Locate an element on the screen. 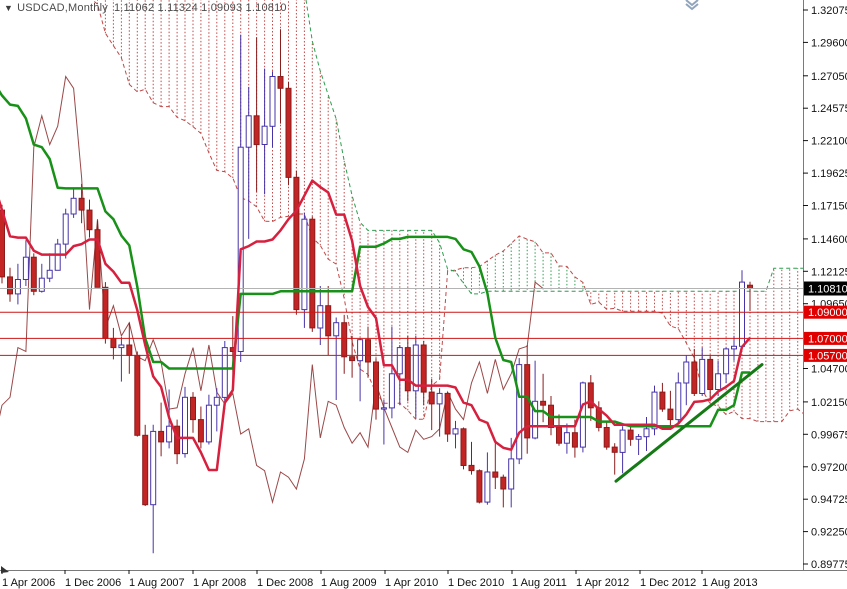 Image resolution: width=847 pixels, height=589 pixels. x-axis-label: 1 Dec 2012 is located at coordinates (668, 583).